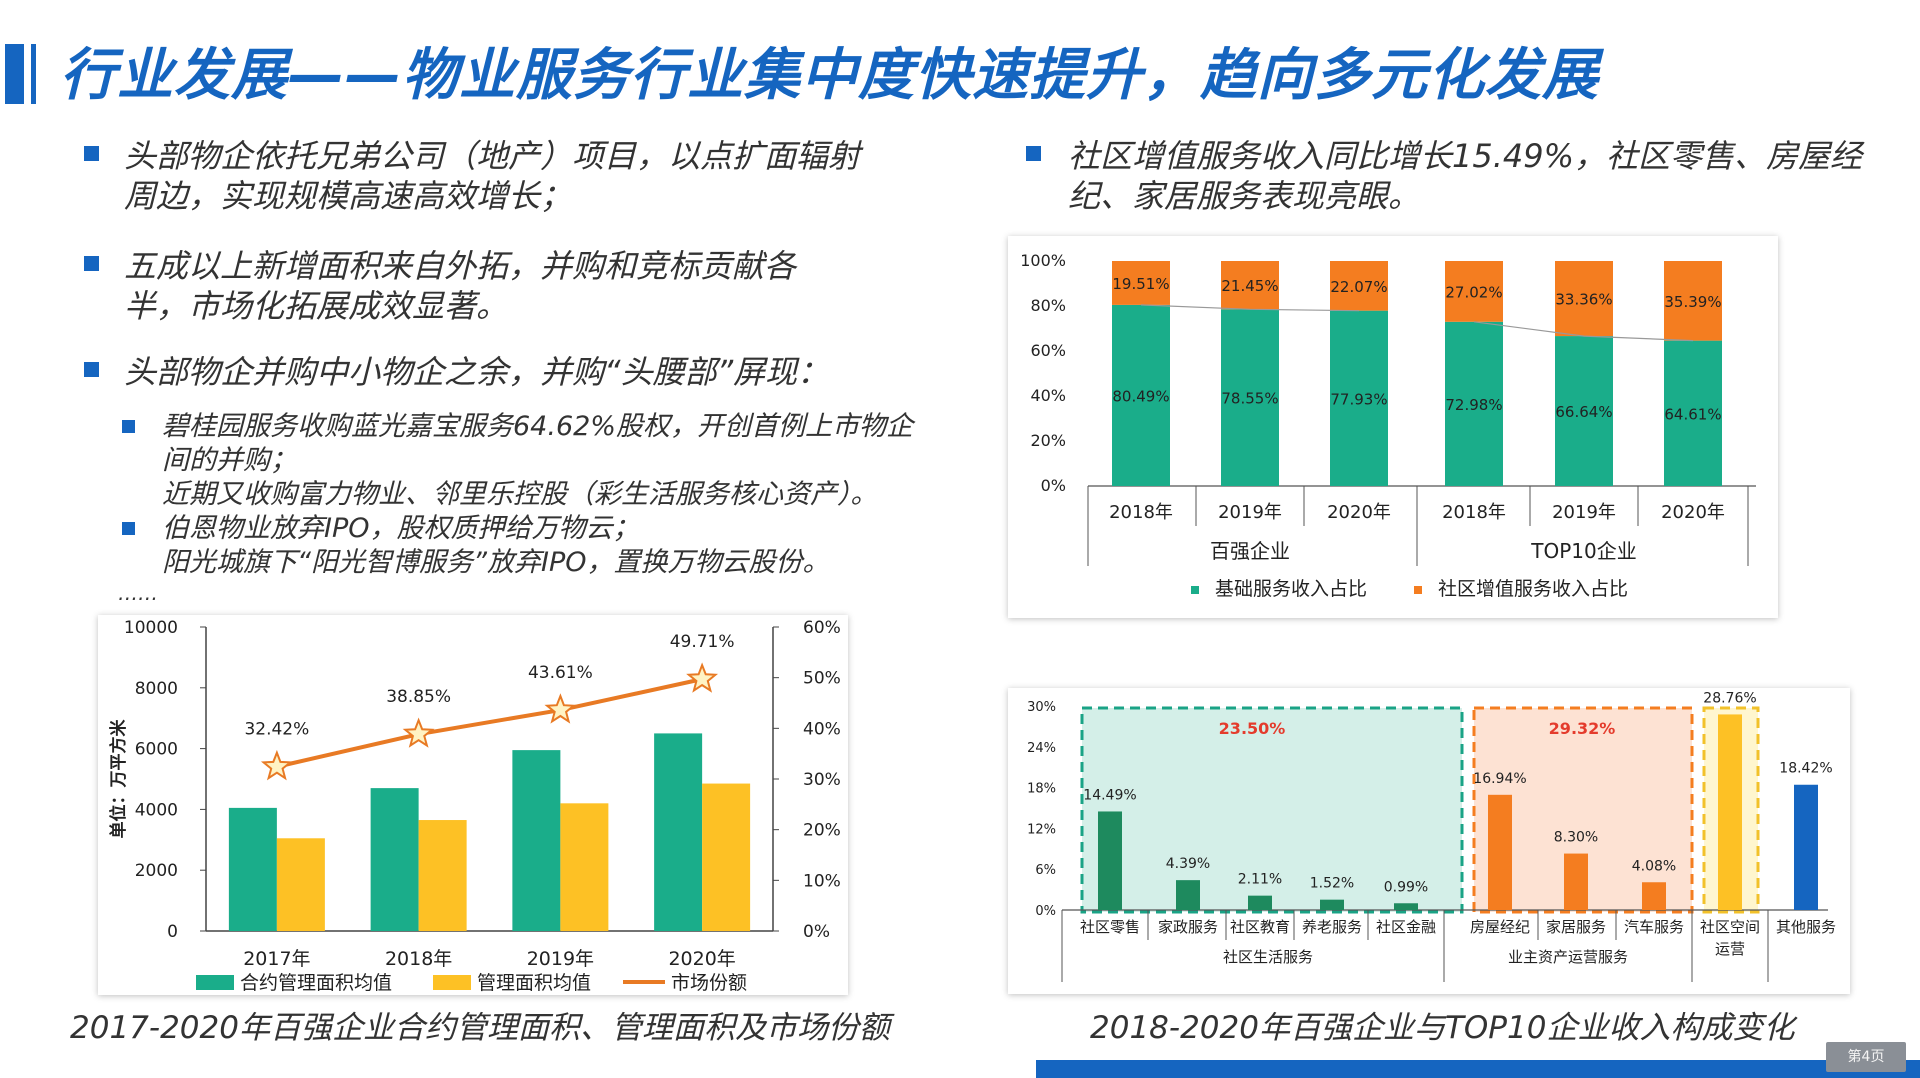 The image size is (1920, 1078). I want to click on market-share-data-label: 38.85%, so click(418, 697).